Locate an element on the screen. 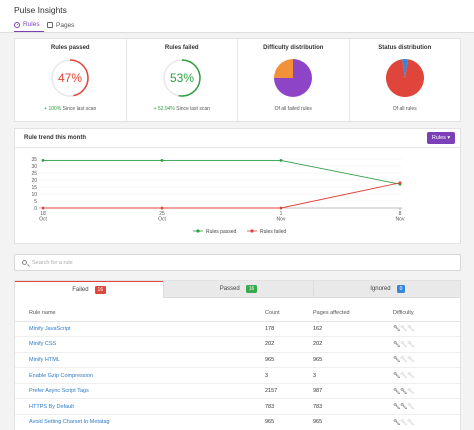 The width and height of the screenshot is (474, 430). x-tick-label: 8 is located at coordinates (400, 214).